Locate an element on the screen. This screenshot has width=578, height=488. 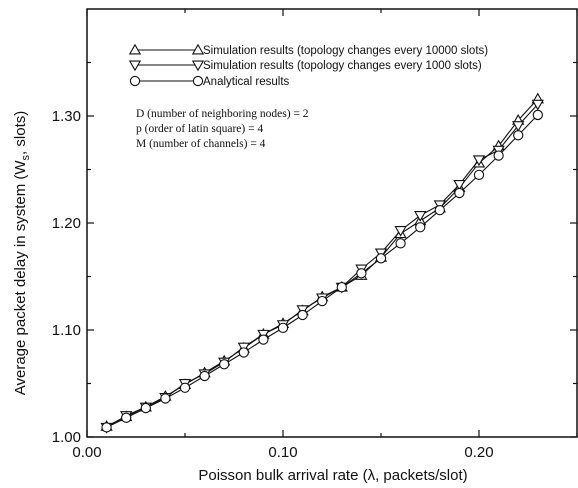
legend-entry: Analytical results is located at coordinates (209, 81).